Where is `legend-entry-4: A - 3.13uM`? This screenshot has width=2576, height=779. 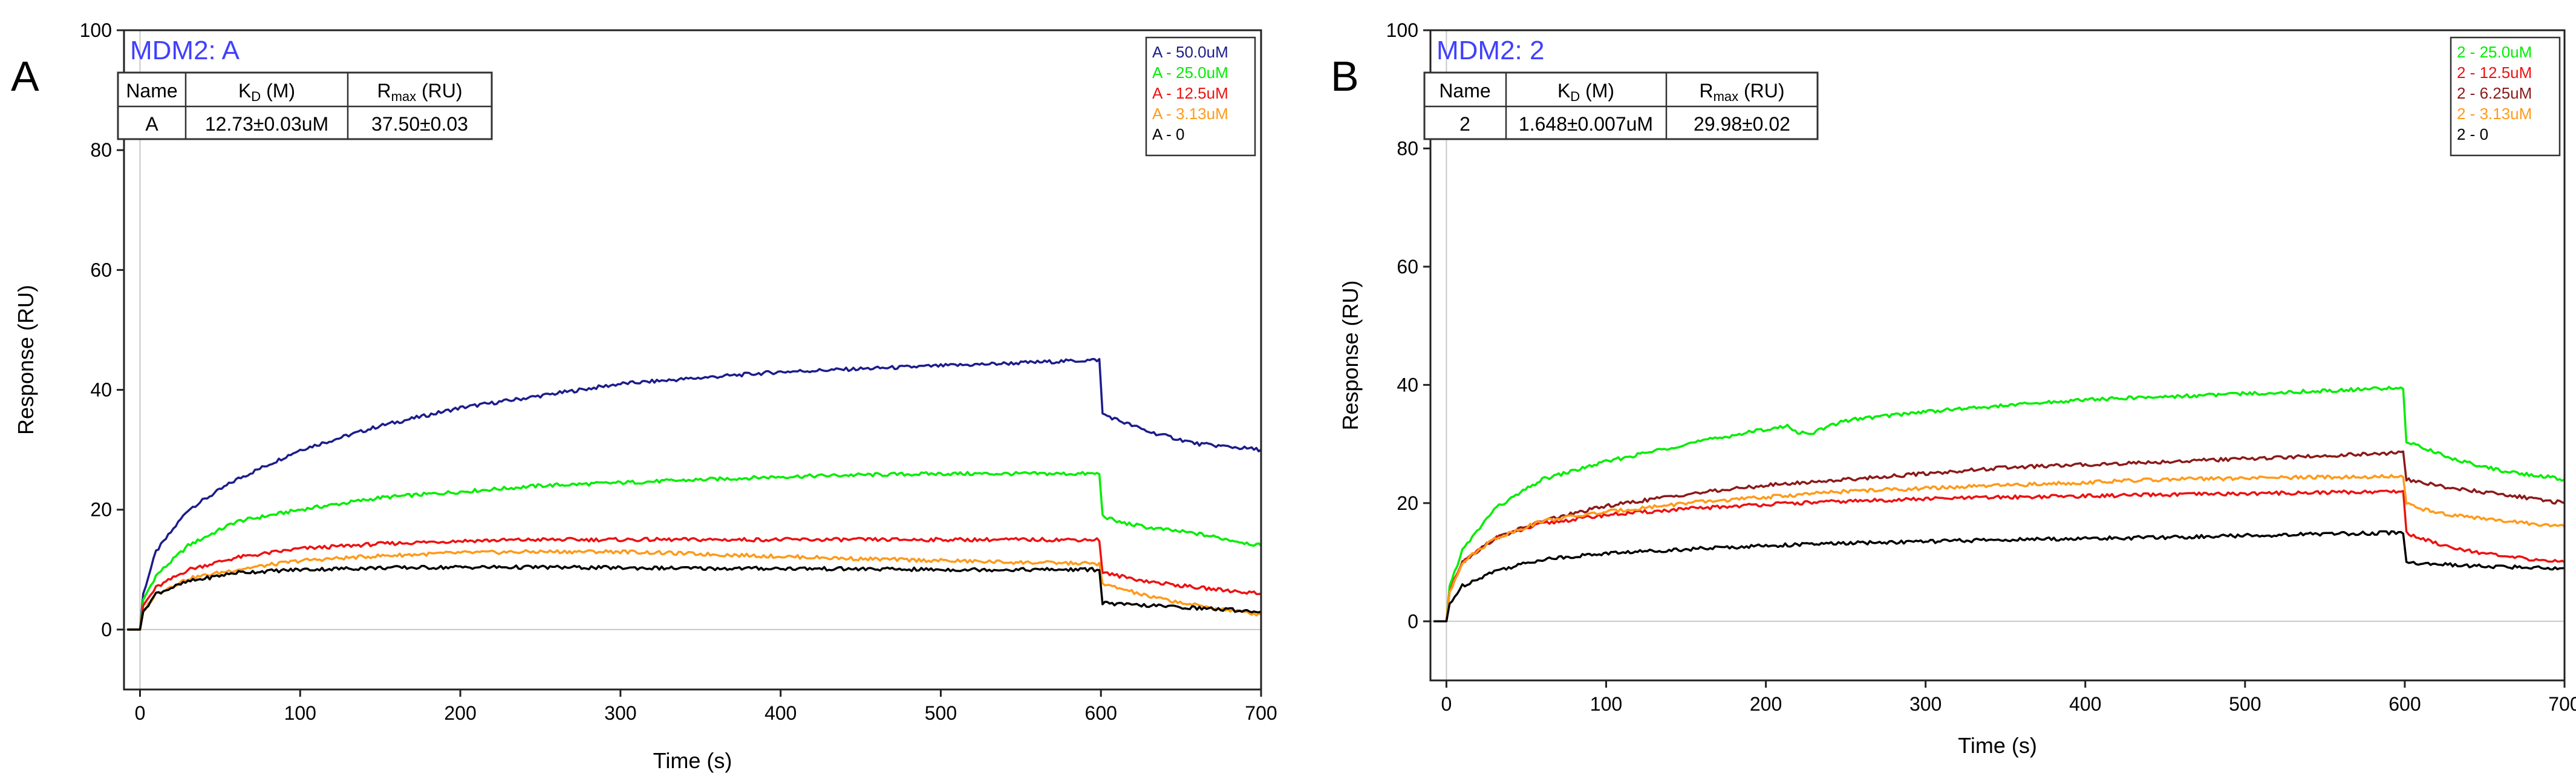 legend-entry-4: A - 3.13uM is located at coordinates (1190, 114).